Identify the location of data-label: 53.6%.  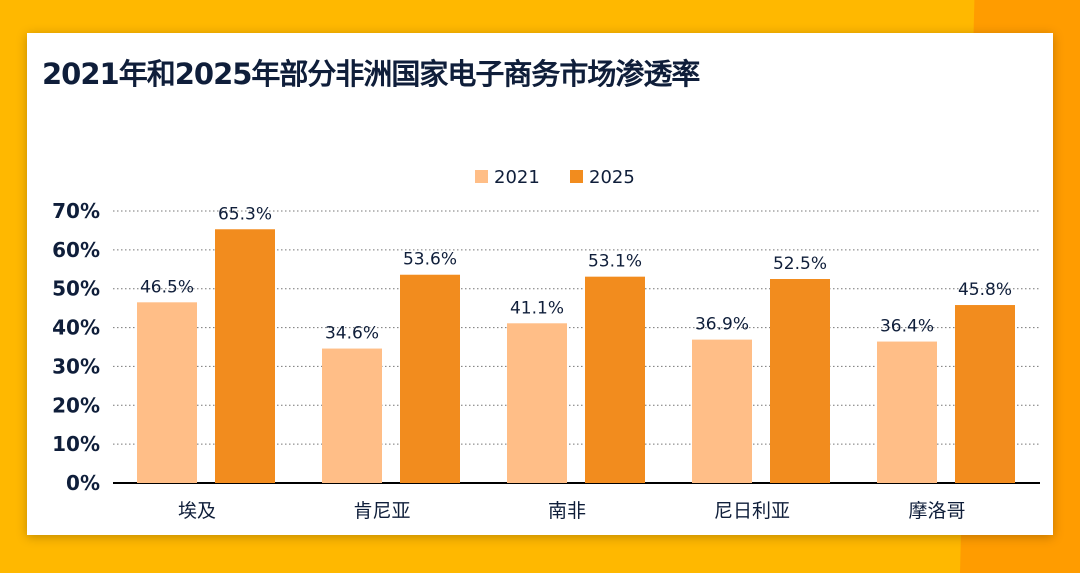
(430, 260).